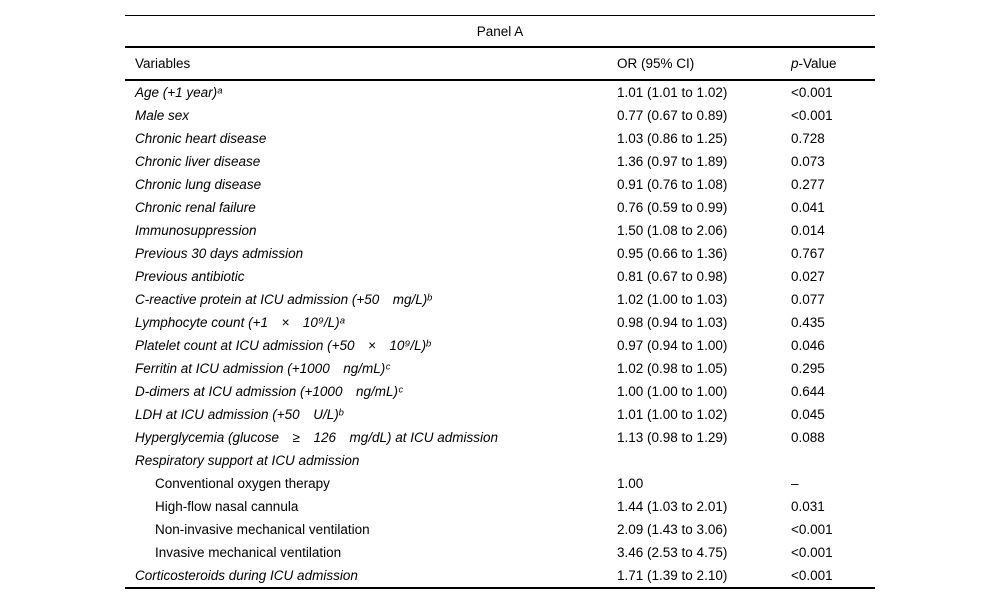 This screenshot has height=609, width=1000. Describe the element at coordinates (808, 414) in the screenshot. I see `p-value-cell: 0.045` at that location.